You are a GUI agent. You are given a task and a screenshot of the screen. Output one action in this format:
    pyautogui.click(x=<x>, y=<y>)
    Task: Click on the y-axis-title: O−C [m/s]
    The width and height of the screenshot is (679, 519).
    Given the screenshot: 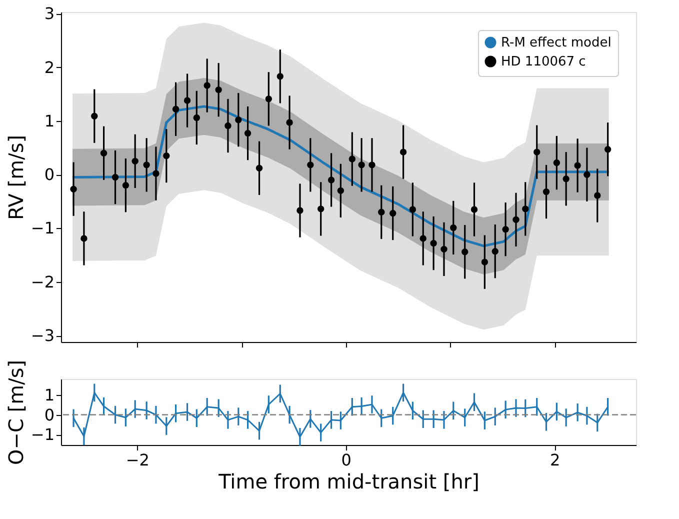 What is the action you would take?
    pyautogui.click(x=16, y=413)
    